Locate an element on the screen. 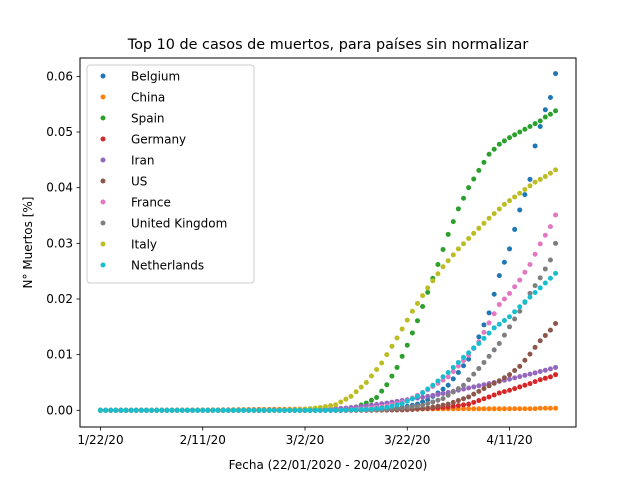 The image size is (640, 480). legend-label: United Kingdom is located at coordinates (179, 224).